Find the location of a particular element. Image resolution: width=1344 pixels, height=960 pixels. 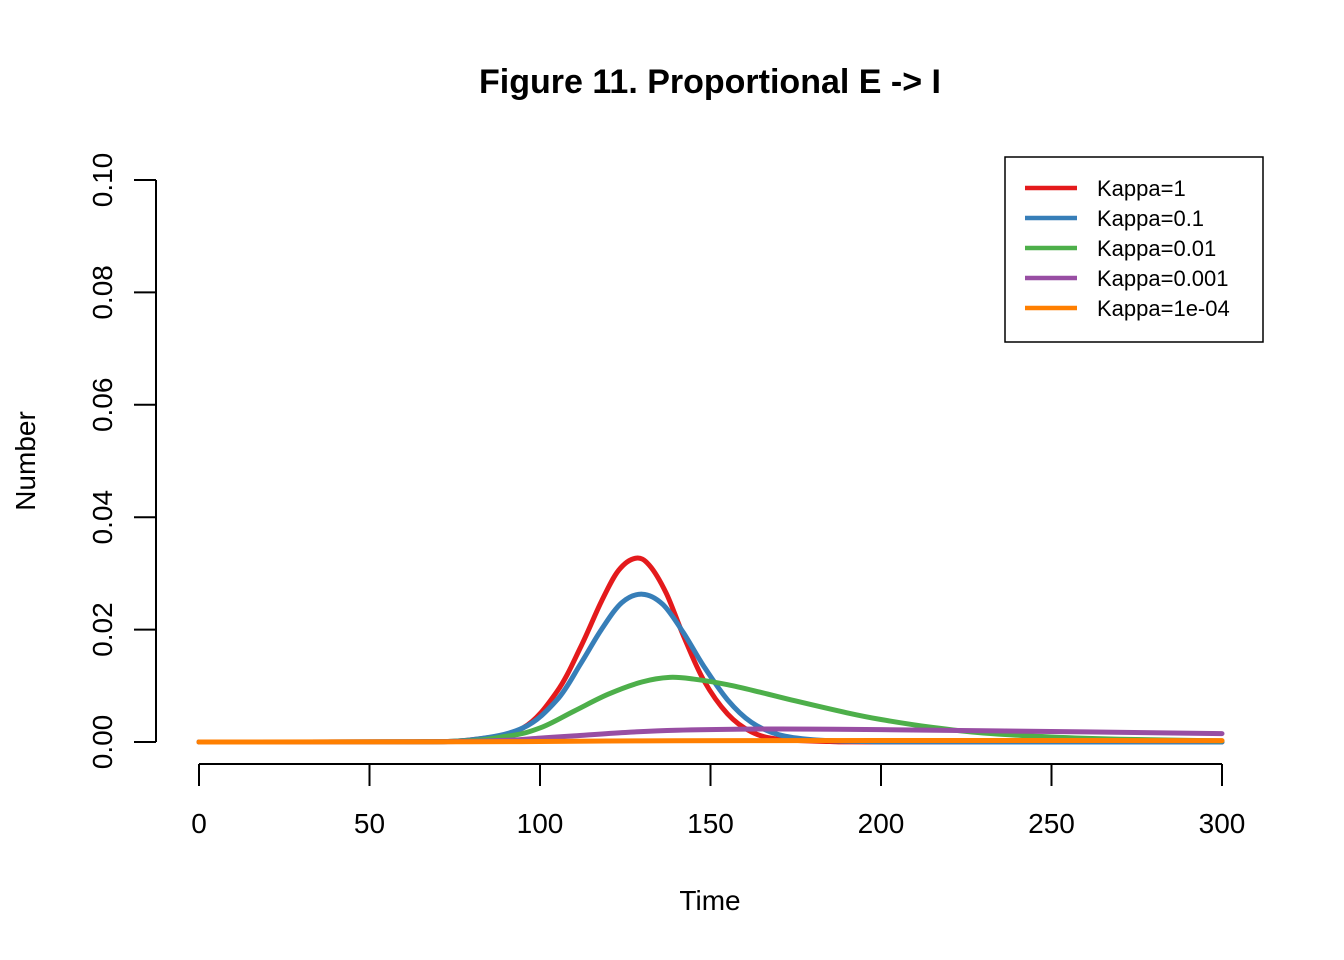

legend-label: Kappa=0.01 is located at coordinates (1156, 248).